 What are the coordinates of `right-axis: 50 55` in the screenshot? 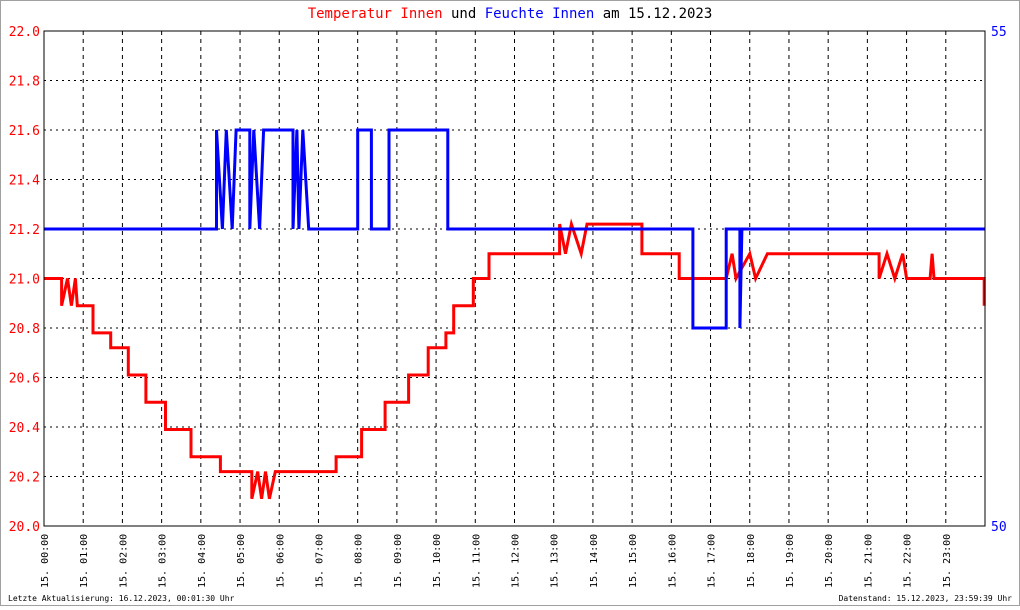 It's located at (999, 280).